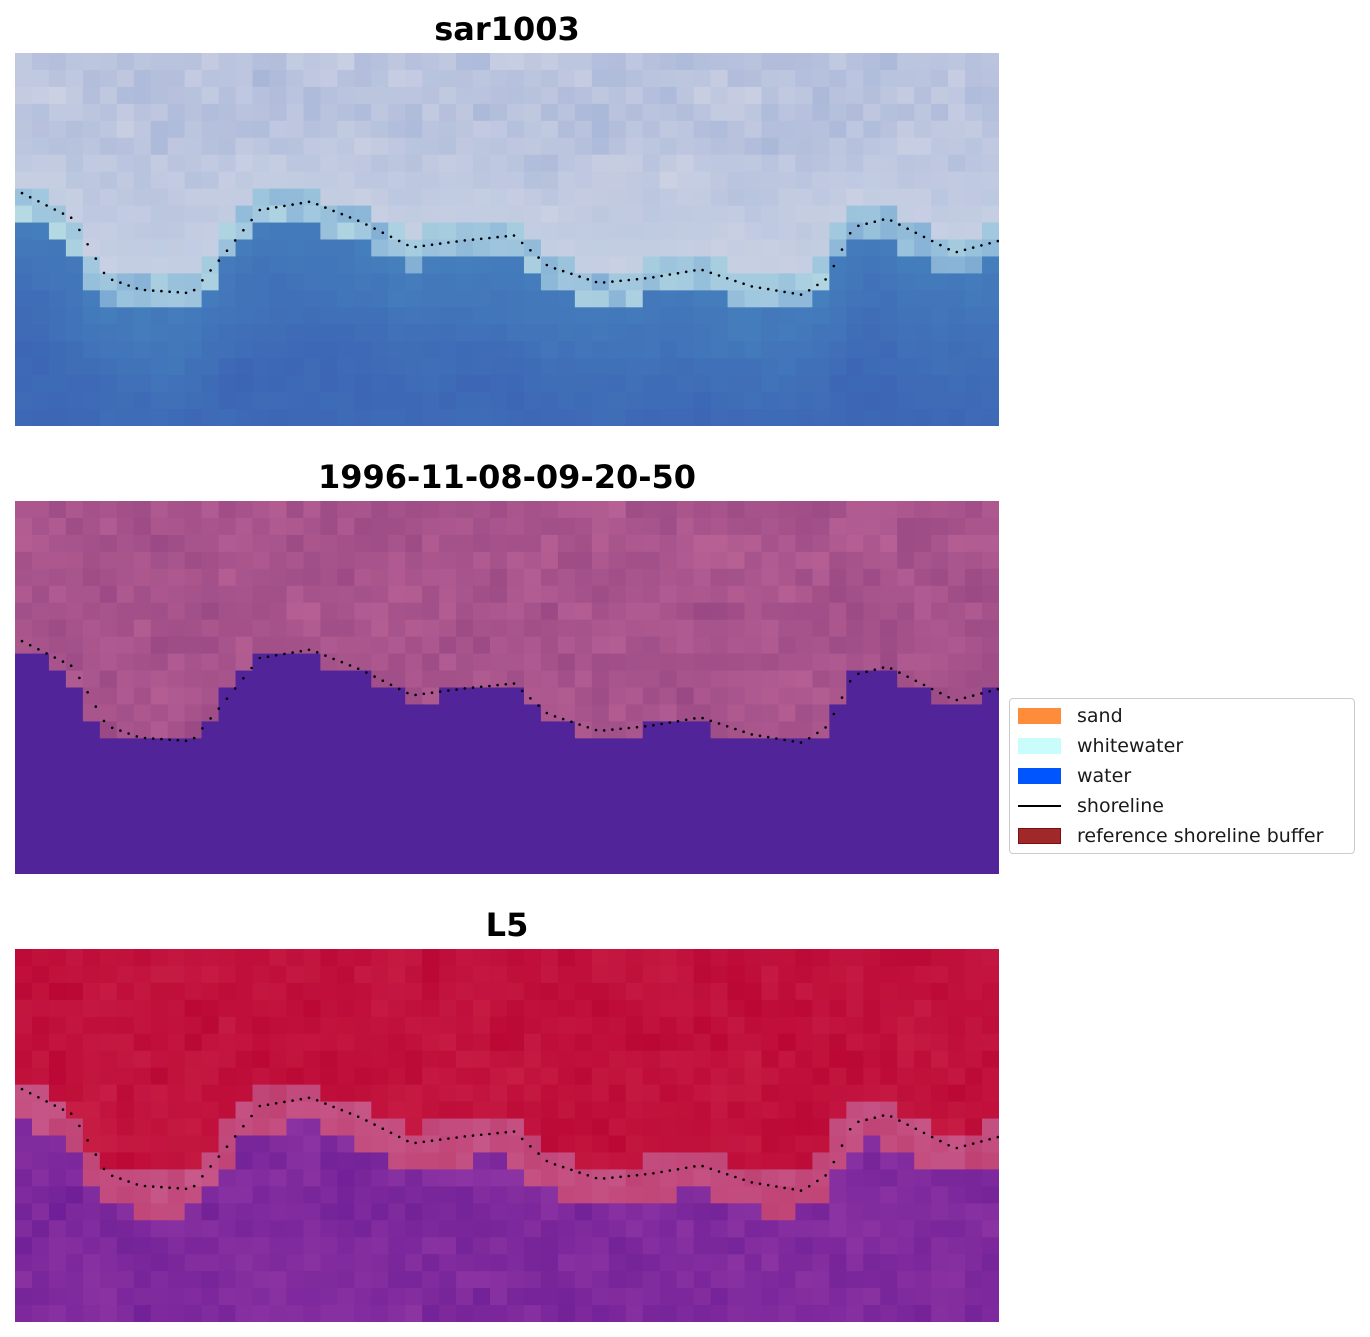 Image resolution: width=1370 pixels, height=1337 pixels. I want to click on water-swatch, so click(1039, 776).